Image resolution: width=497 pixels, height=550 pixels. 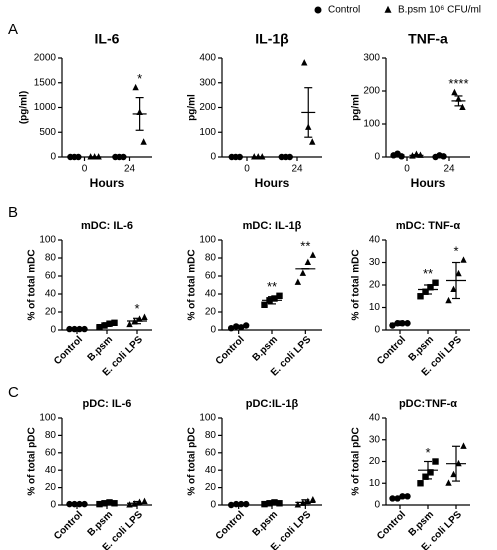 I want to click on legend-label: Control, so click(x=344, y=10).